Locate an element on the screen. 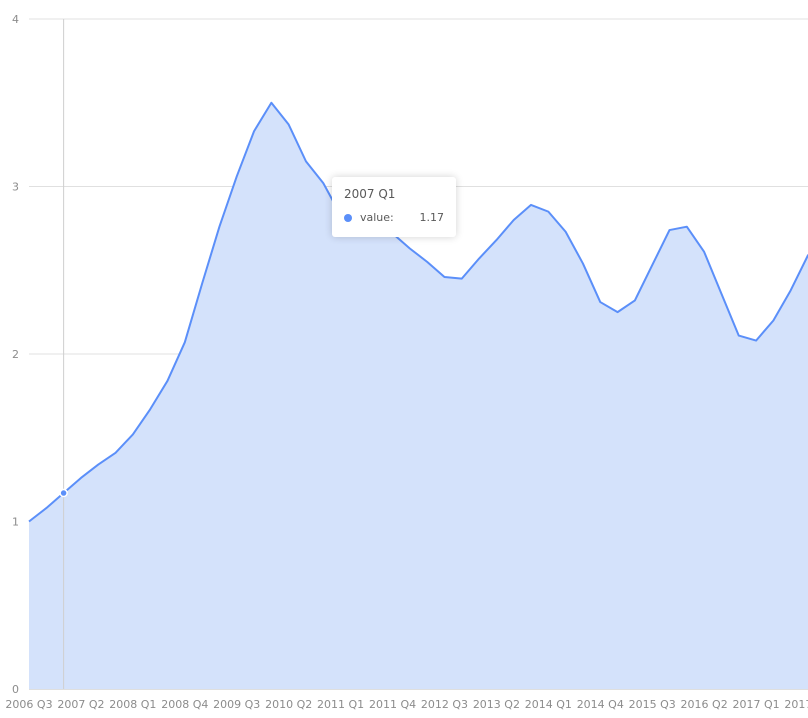  data-point-2009-Q4 is located at coordinates (254, 131).